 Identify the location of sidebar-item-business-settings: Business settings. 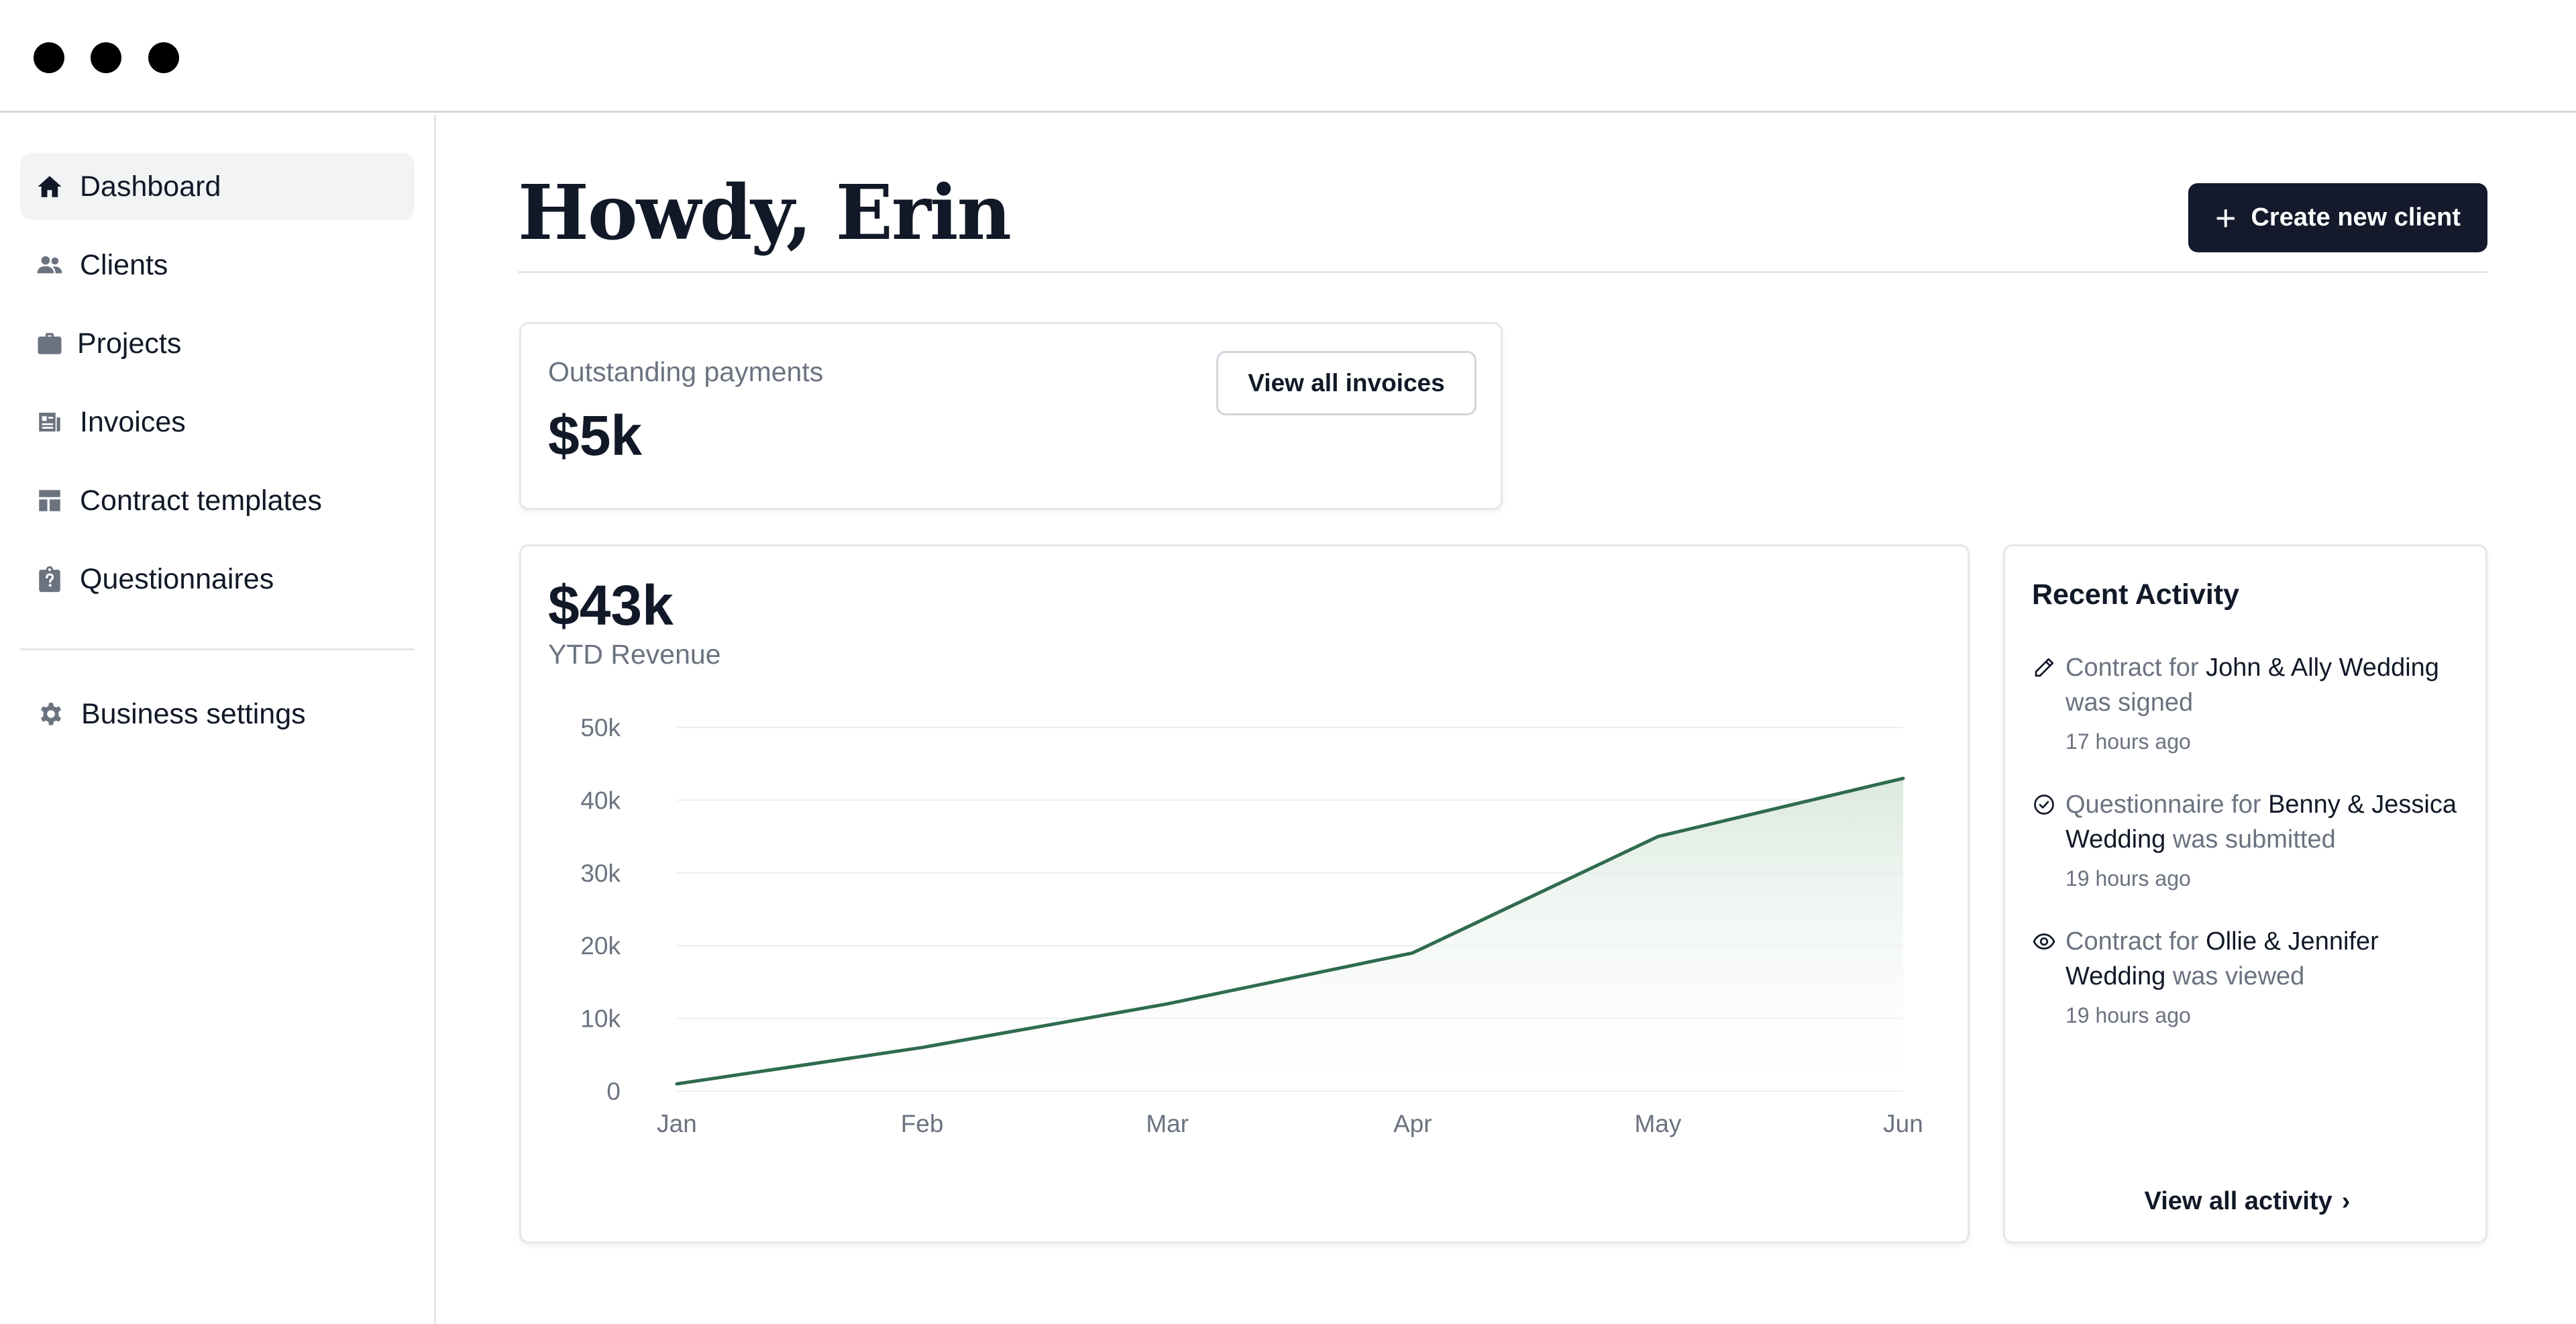
(217, 714).